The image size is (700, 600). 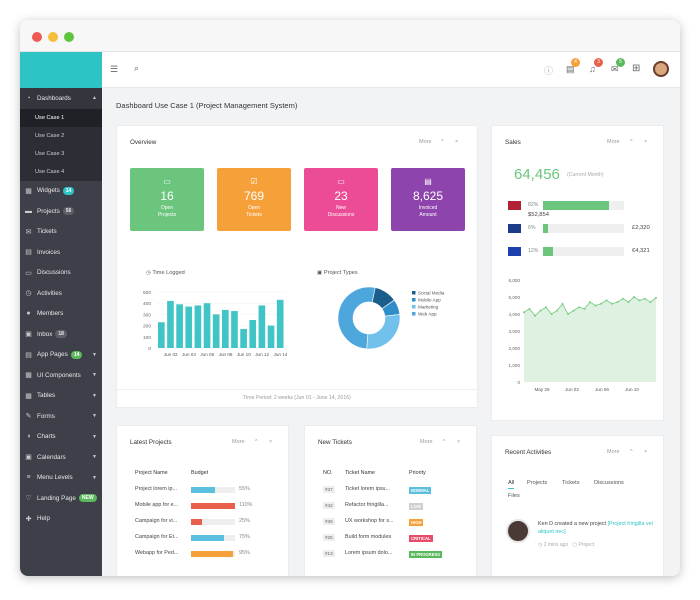 What do you see at coordinates (61, 252) in the screenshot?
I see `sidebar-item-invoices: ▤ Invoices` at bounding box center [61, 252].